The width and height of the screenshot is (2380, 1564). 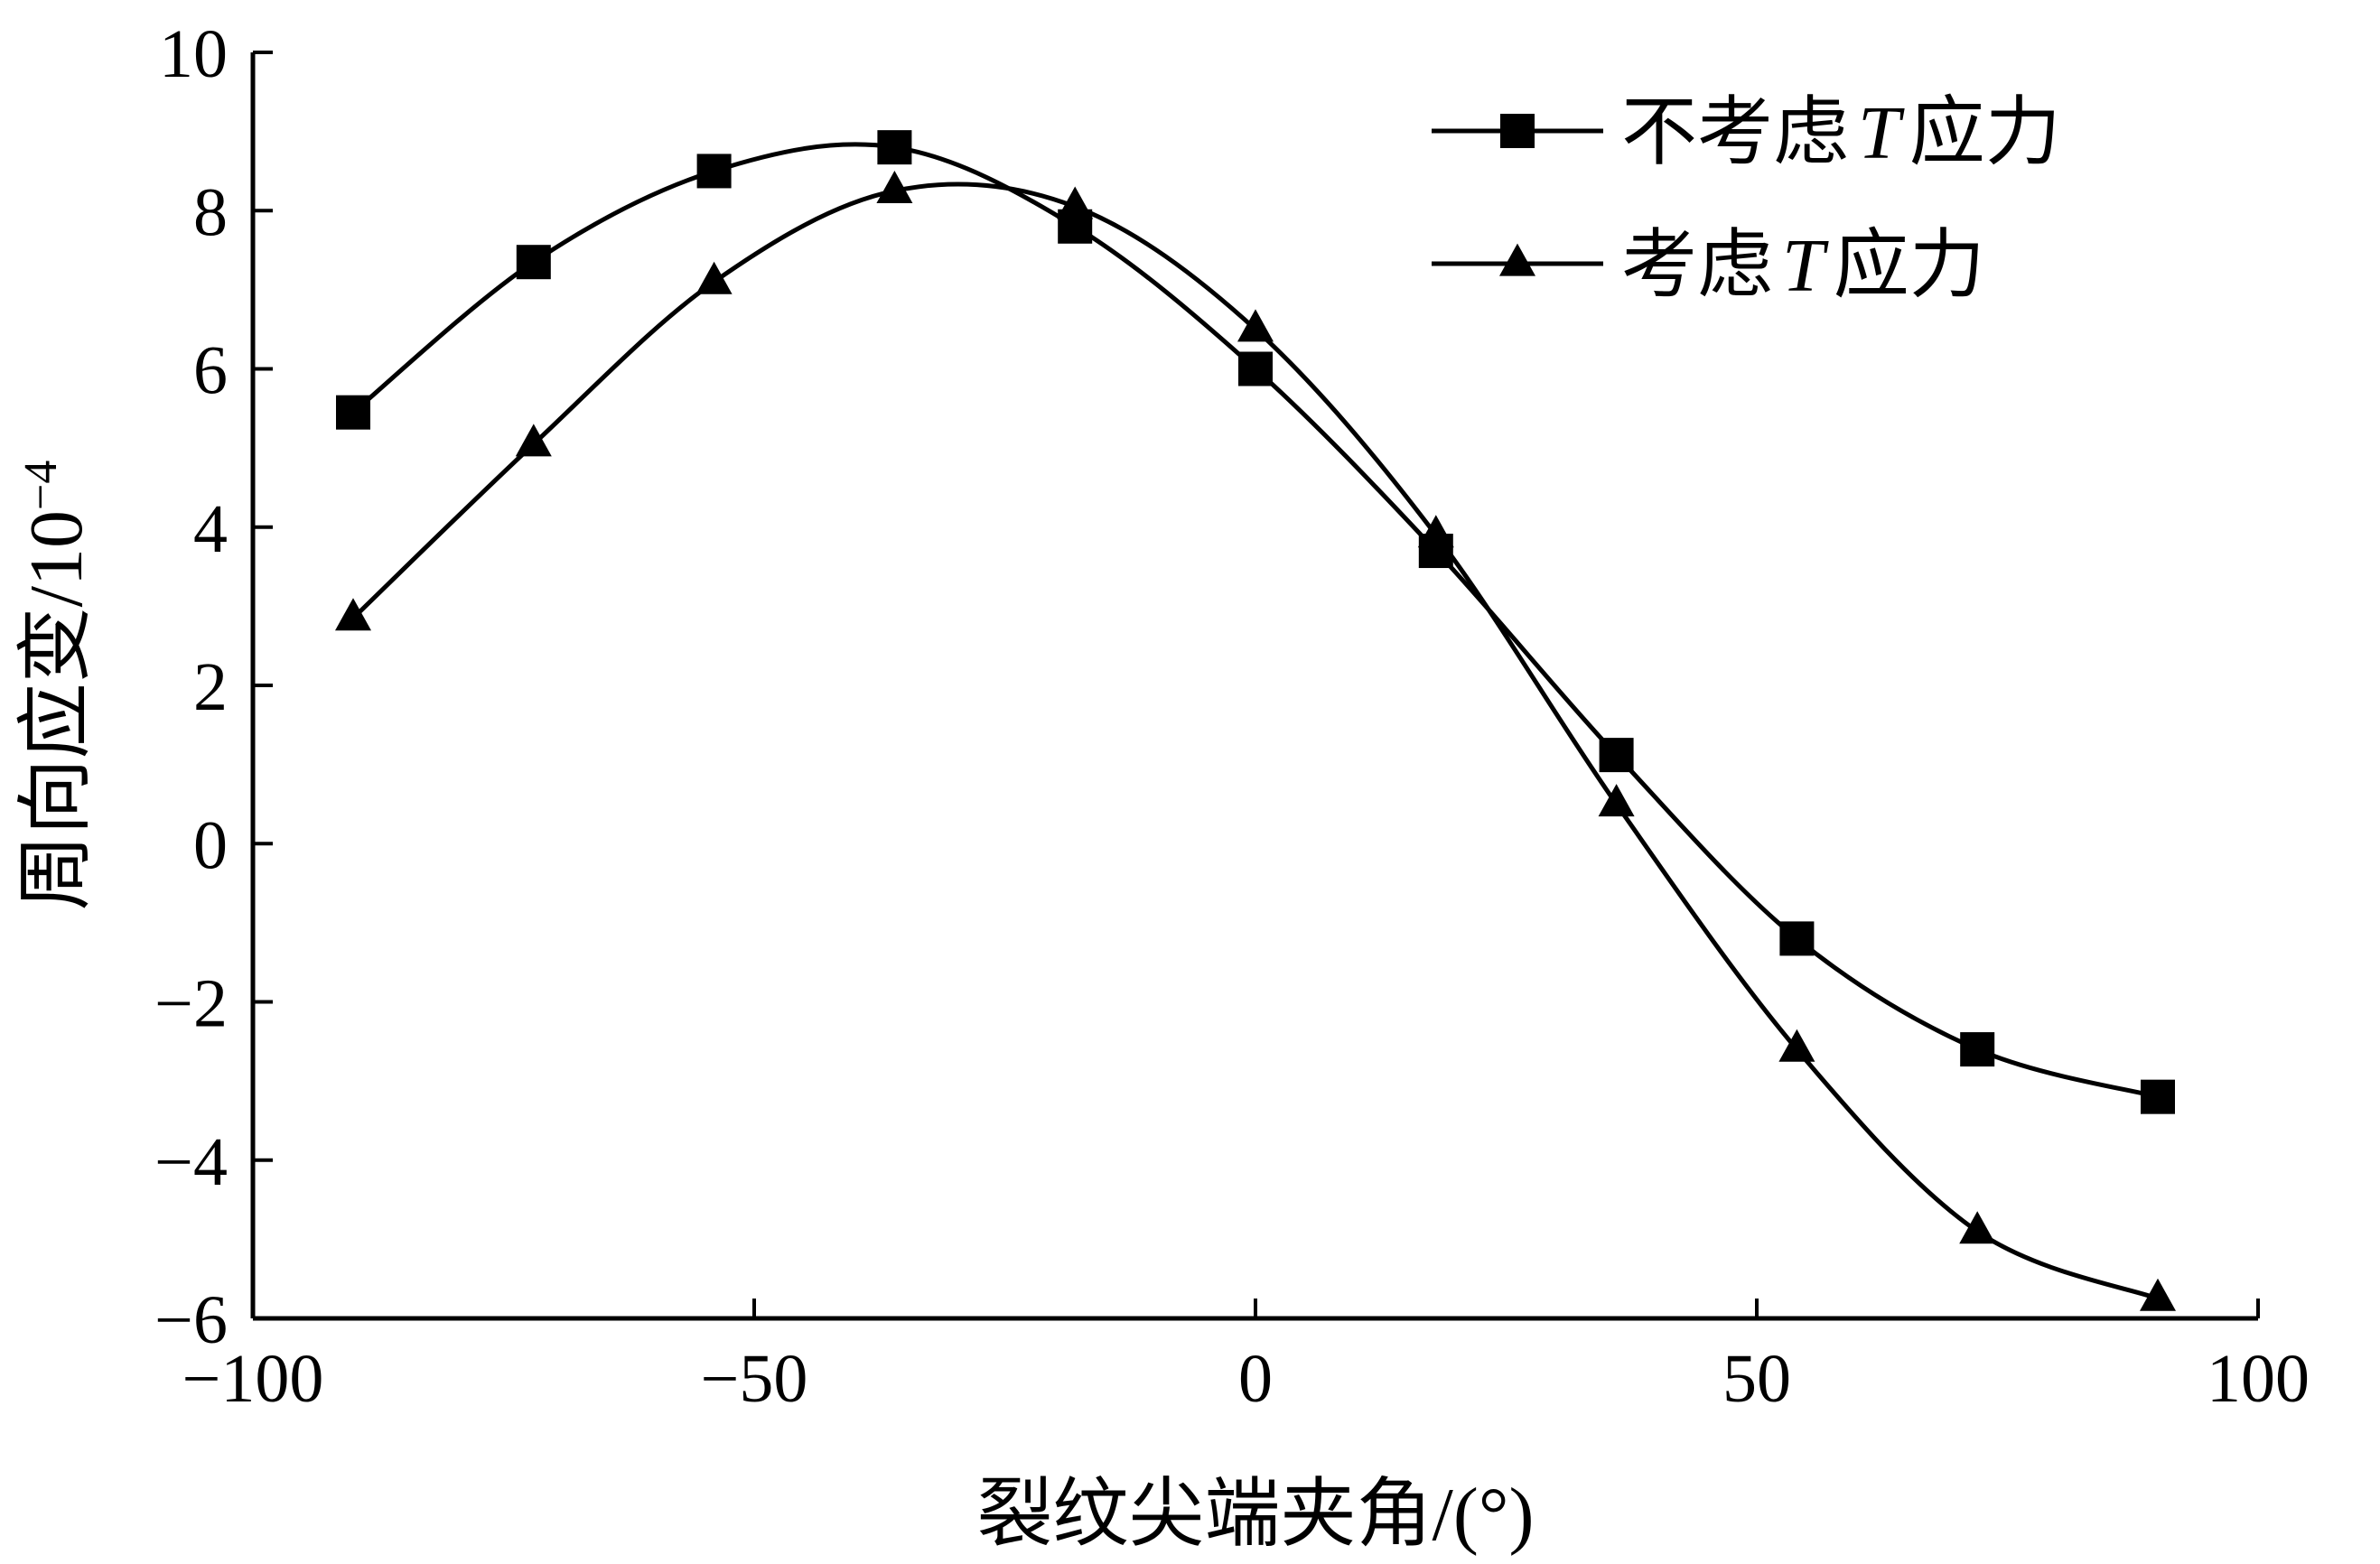 What do you see at coordinates (210, 212) in the screenshot?
I see `y-tick-label: 8` at bounding box center [210, 212].